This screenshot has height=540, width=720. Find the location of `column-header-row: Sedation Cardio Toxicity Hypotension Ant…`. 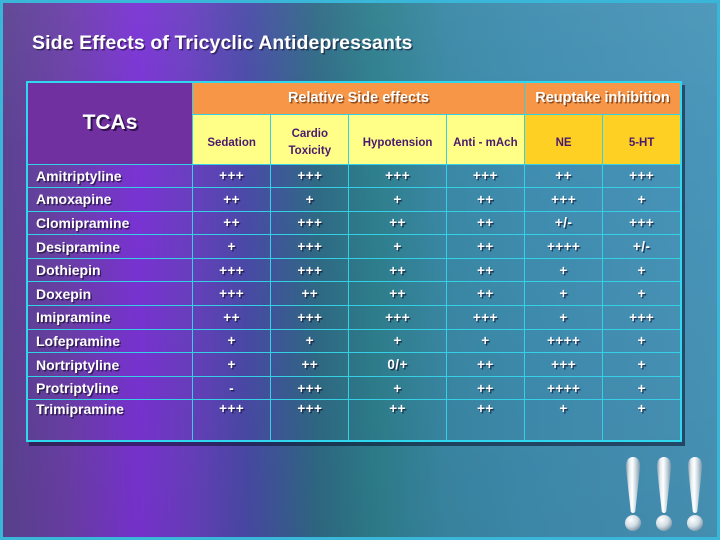

column-header-row: Sedation Cardio Toxicity Hypotension Ant… is located at coordinates (354, 139).